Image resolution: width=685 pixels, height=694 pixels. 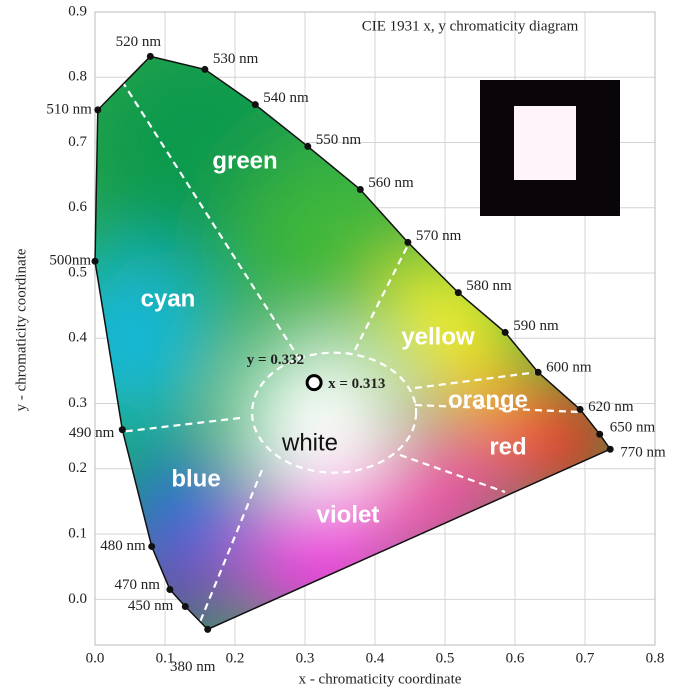 I want to click on region-label: yellow, so click(x=438, y=336).